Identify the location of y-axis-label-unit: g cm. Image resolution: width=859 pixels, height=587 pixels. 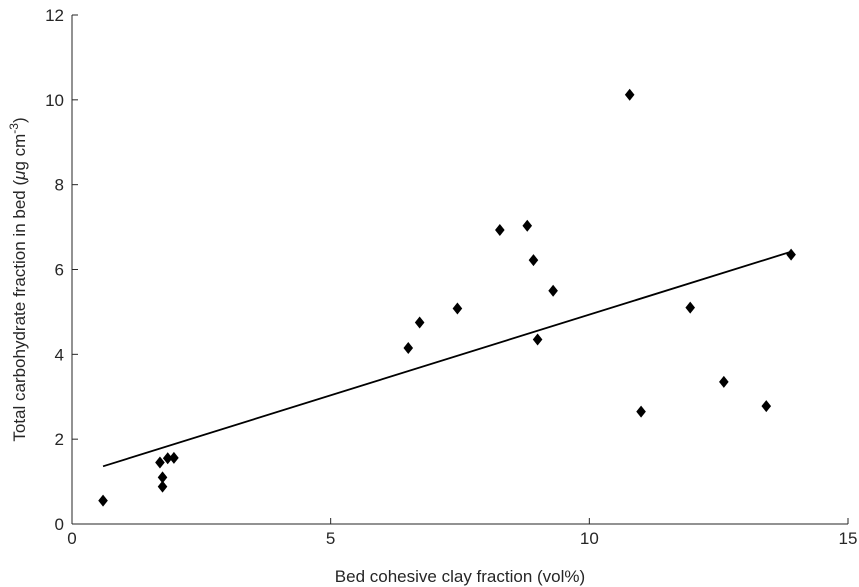
(19, 152).